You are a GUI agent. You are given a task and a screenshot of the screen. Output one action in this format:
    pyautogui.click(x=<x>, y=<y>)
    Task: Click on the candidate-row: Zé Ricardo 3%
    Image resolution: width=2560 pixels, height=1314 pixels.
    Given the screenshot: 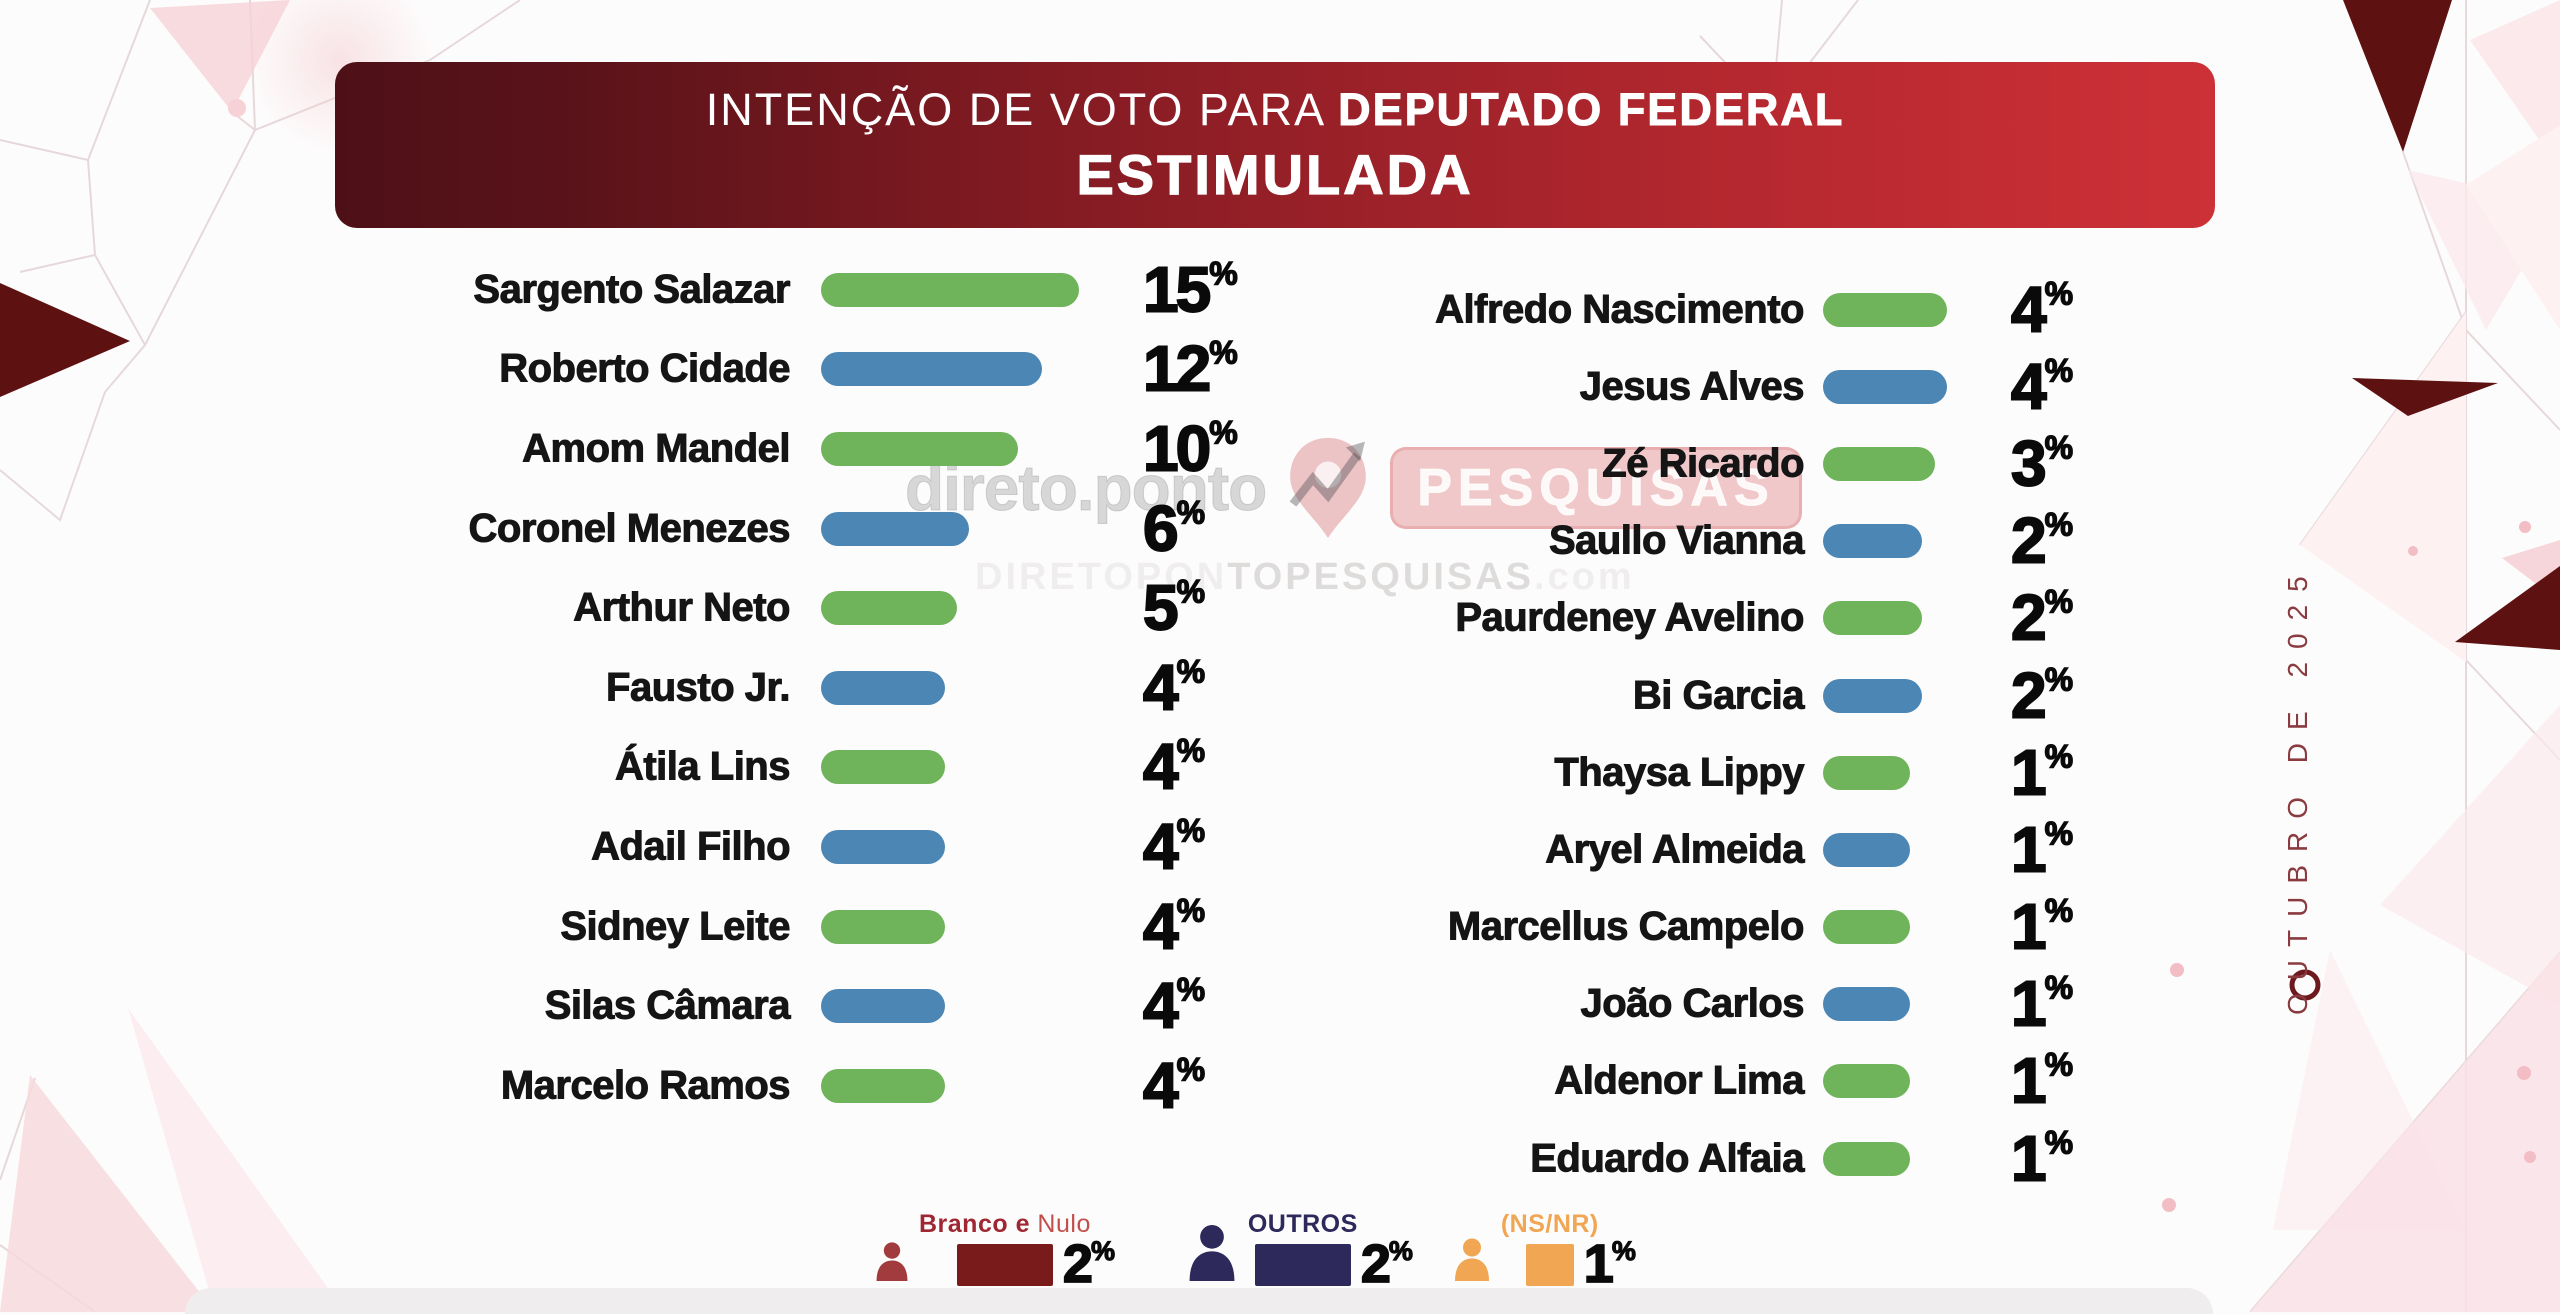 What is the action you would take?
    pyautogui.click(x=1930, y=463)
    